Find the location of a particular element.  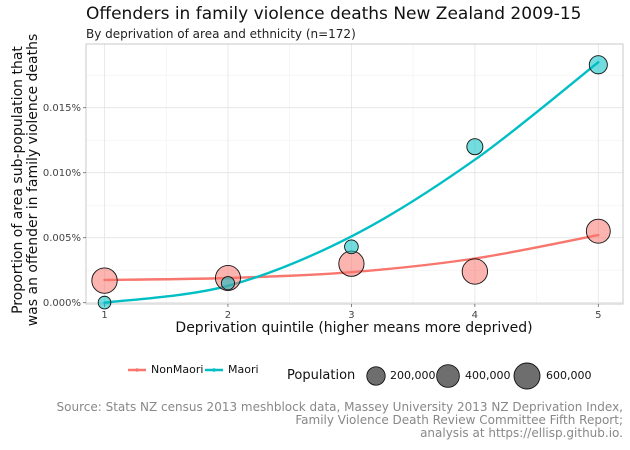

color-legend is located at coordinates (175, 370).